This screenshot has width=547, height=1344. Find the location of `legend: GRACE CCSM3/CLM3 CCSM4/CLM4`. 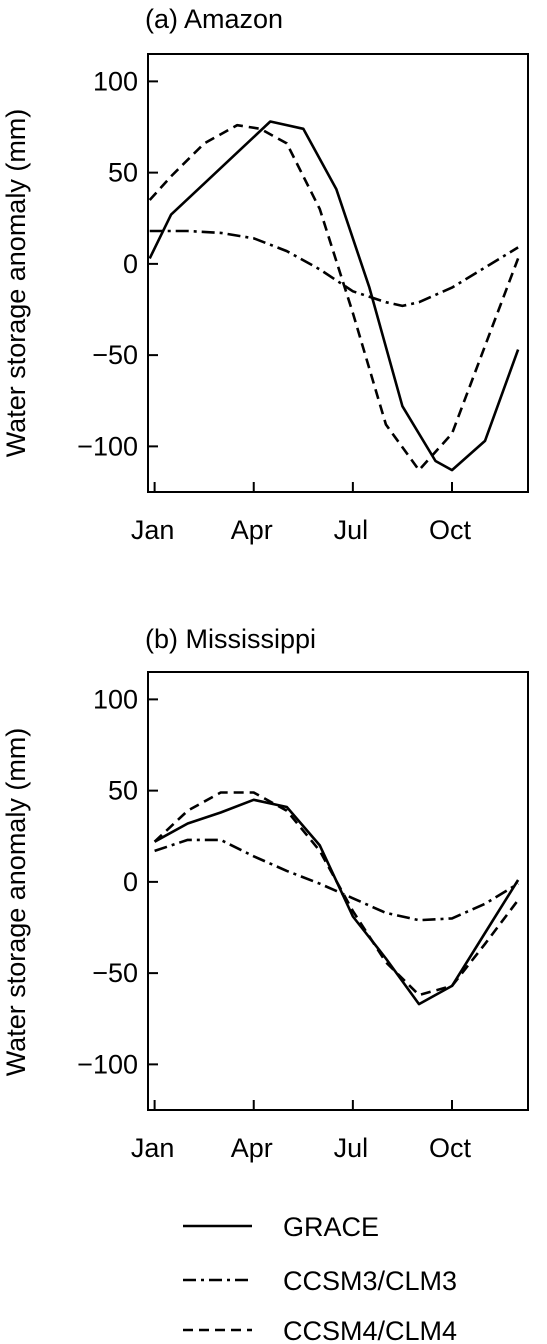

legend: GRACE CCSM3/CLM3 CCSM4/CLM4 is located at coordinates (320, 1278).